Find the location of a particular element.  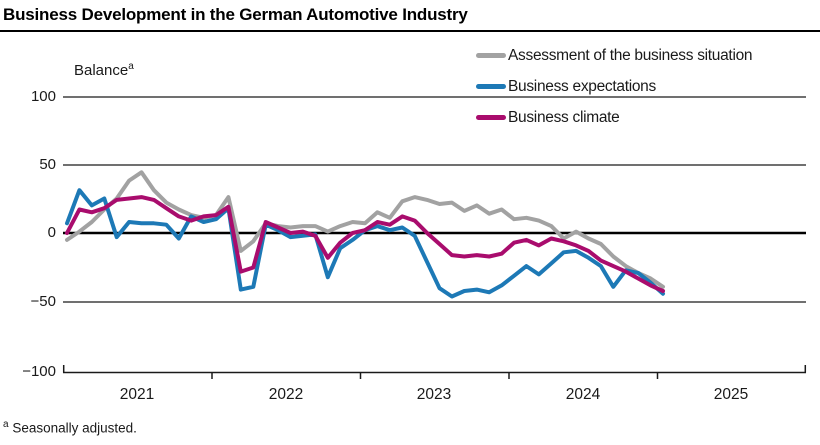

x-tick-2023: 2023 is located at coordinates (434, 394).